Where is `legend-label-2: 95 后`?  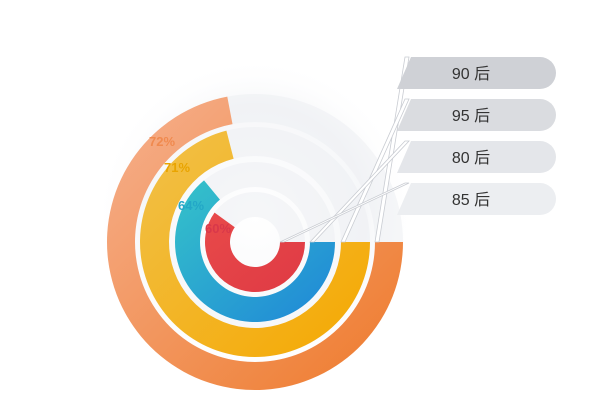 legend-label-2: 95 后 is located at coordinates (471, 116).